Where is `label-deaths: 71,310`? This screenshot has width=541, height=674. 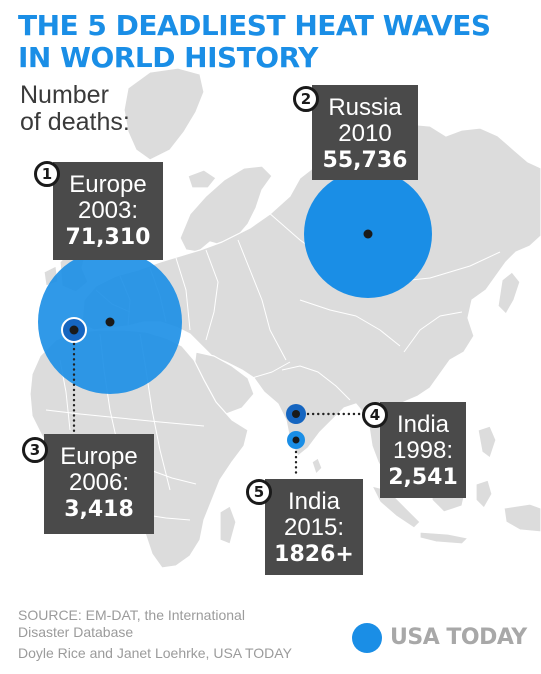 label-deaths: 71,310 is located at coordinates (108, 237).